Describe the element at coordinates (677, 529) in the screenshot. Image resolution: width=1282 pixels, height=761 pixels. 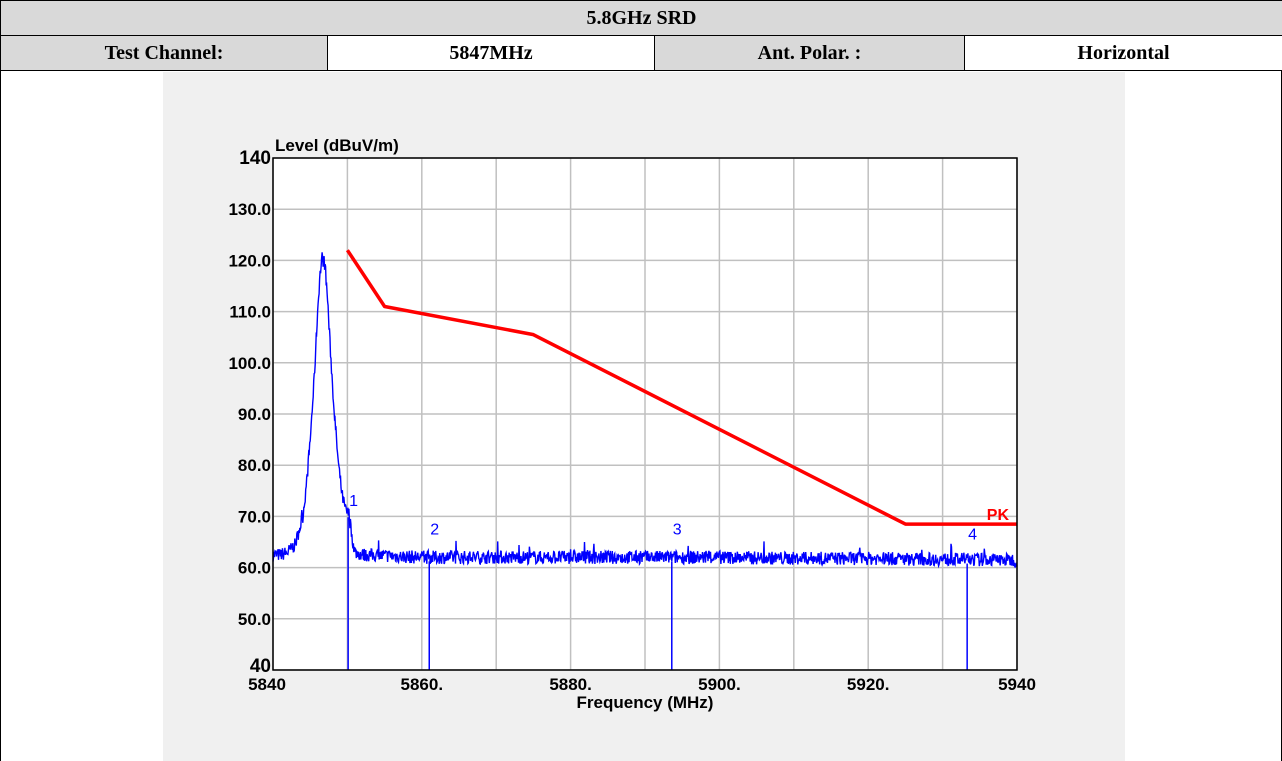
I see `marker-label-3: 3` at that location.